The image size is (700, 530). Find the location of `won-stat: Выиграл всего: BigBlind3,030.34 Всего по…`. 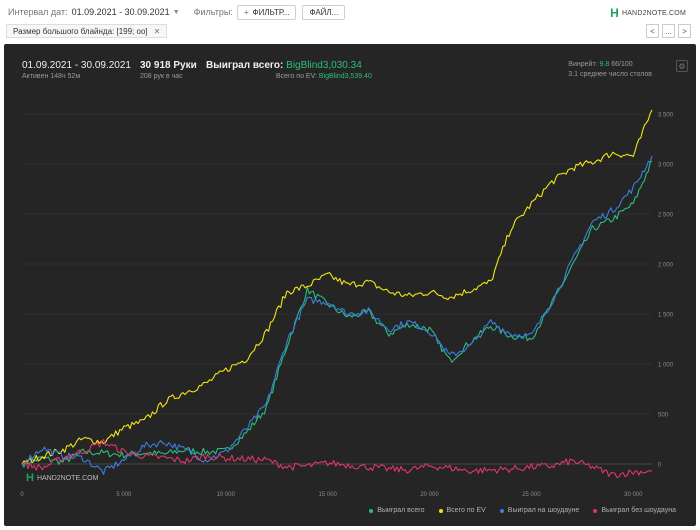

won-stat: Выиграл всего: BigBlind3,030.34 Всего по… is located at coordinates (289, 70).